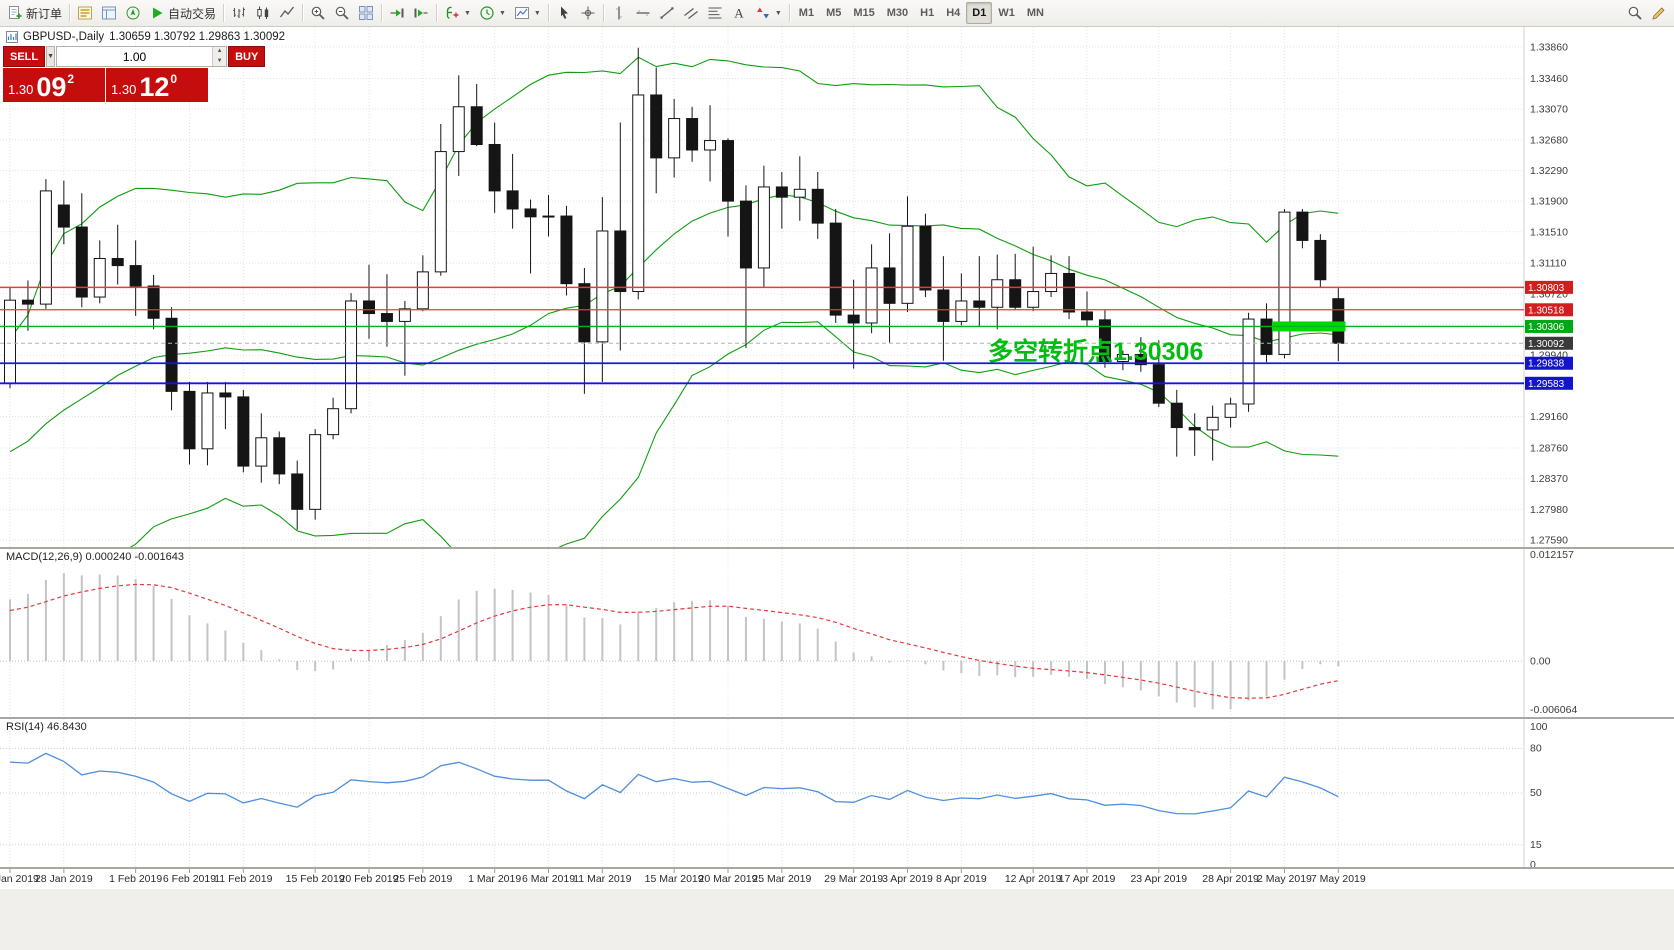  I want to click on cursor-icon, so click(564, 12).